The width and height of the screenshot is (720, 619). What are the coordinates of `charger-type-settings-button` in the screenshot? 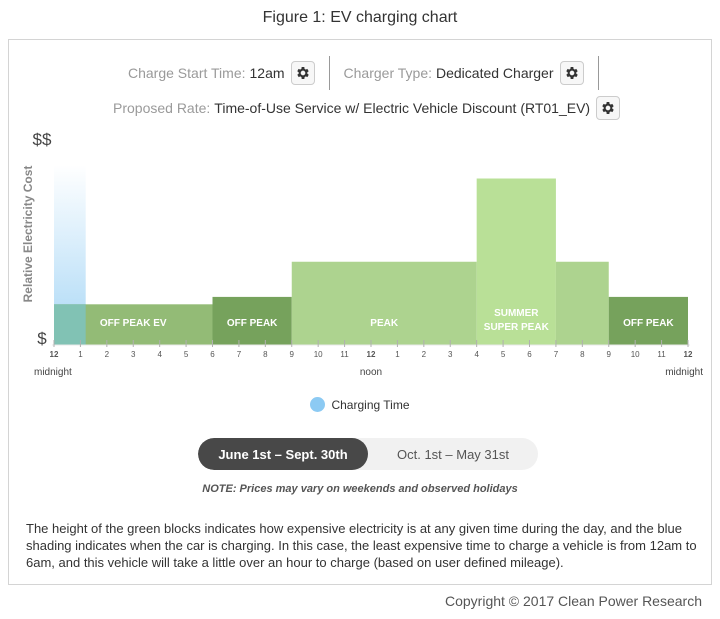 It's located at (571, 73).